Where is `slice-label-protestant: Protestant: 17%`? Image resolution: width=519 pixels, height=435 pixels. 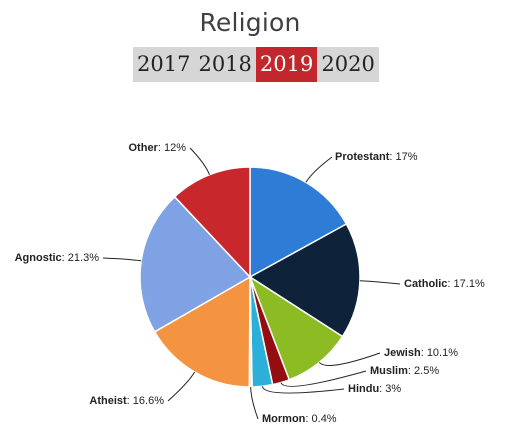 slice-label-protestant: Protestant: 17% is located at coordinates (376, 157).